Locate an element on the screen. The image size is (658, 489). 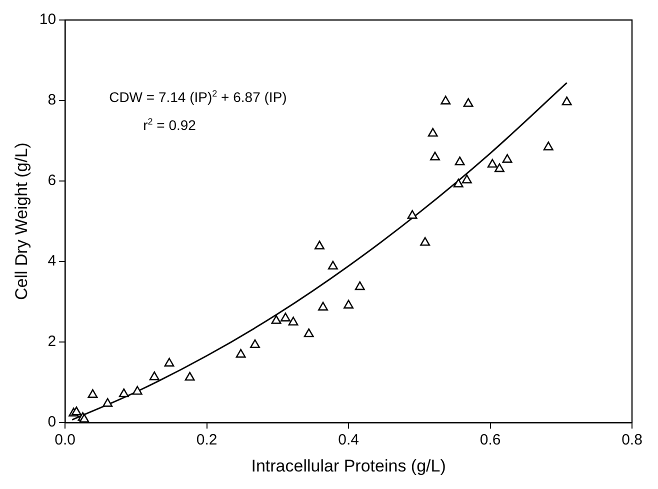
x-tick-label: 0.0 is located at coordinates (65, 440).